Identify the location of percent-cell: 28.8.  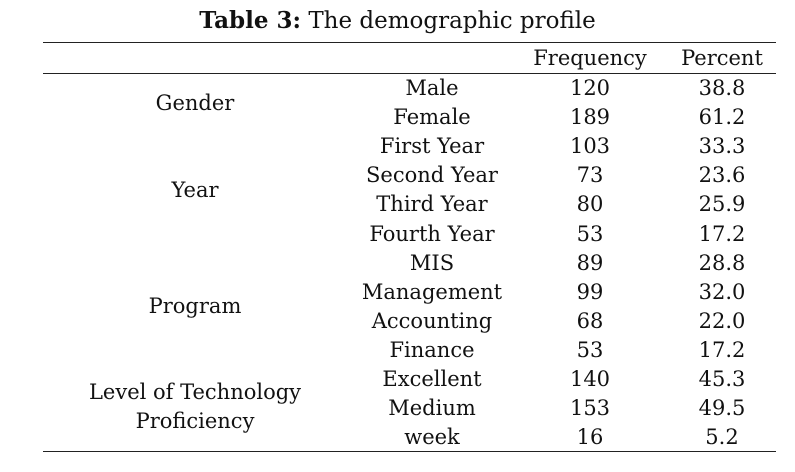
(722, 262).